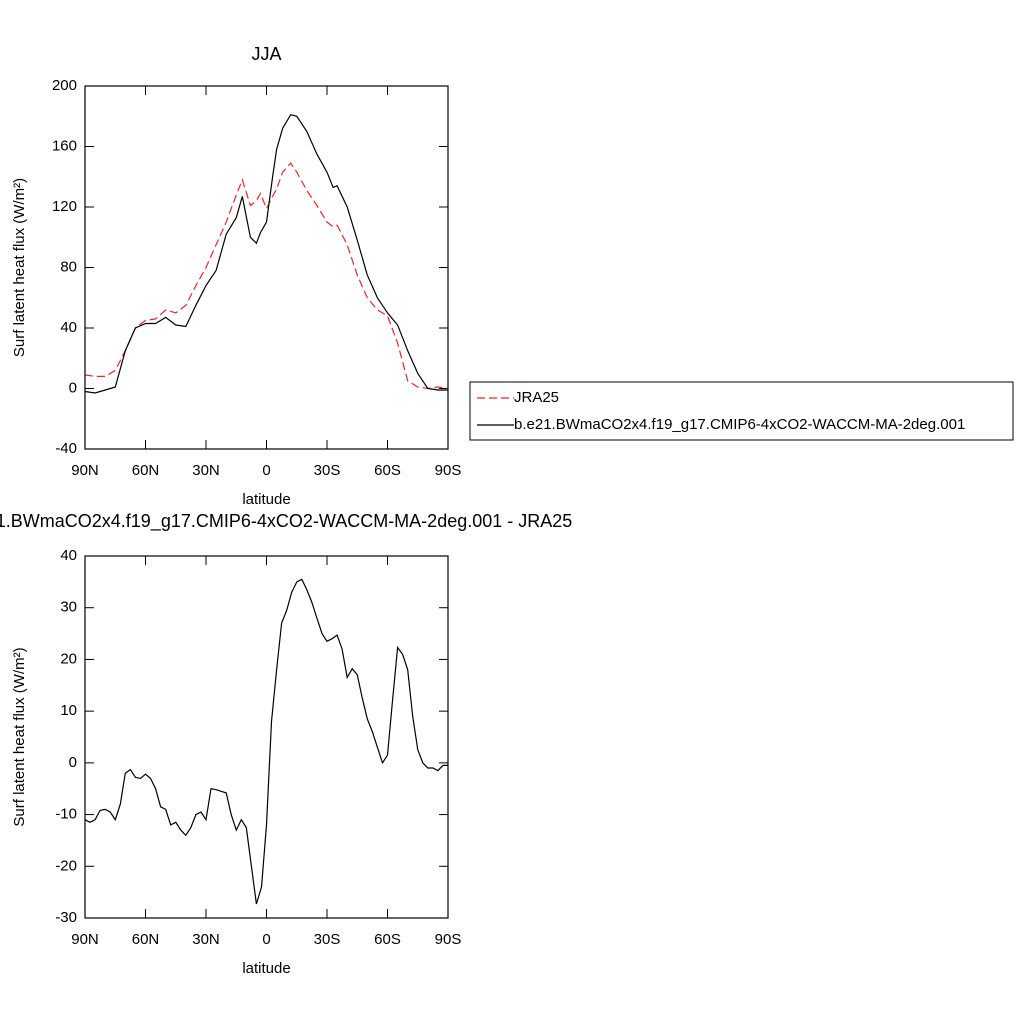  Describe the element at coordinates (266, 54) in the screenshot. I see `chart-title: JJA` at that location.